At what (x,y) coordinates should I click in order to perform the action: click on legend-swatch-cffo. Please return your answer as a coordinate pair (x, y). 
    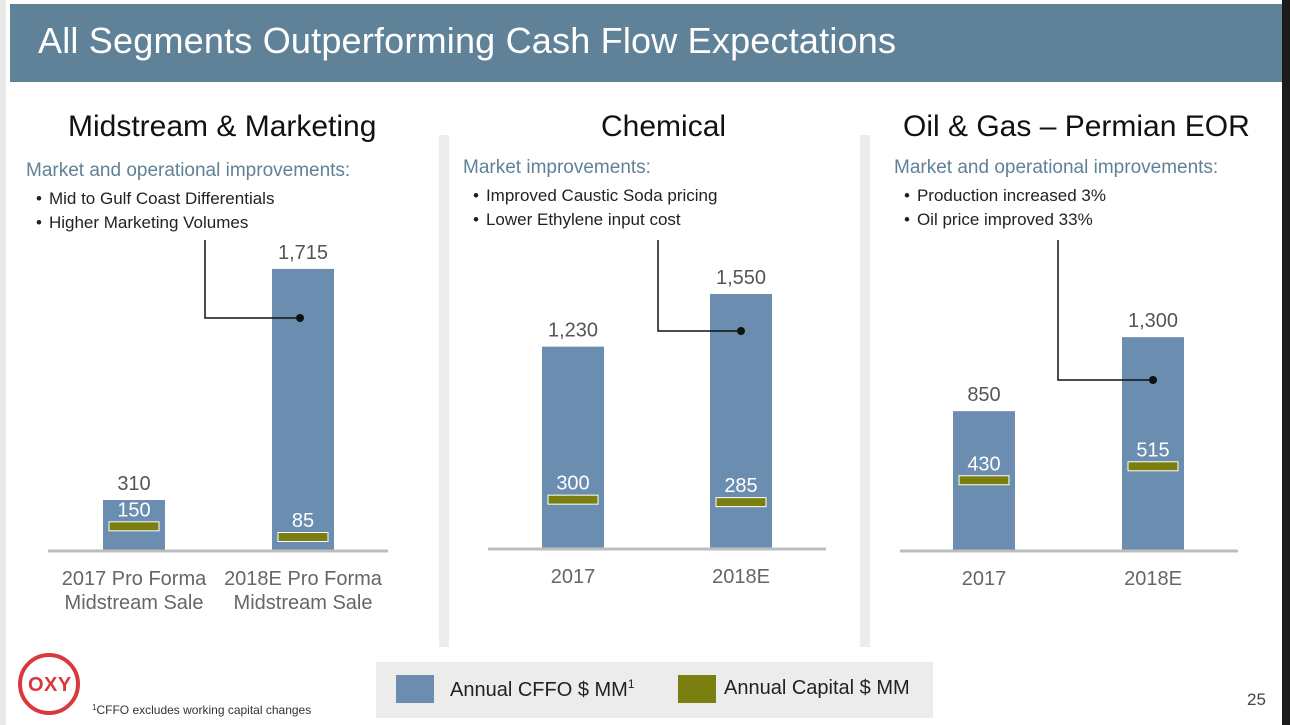
    Looking at the image, I should click on (415, 689).